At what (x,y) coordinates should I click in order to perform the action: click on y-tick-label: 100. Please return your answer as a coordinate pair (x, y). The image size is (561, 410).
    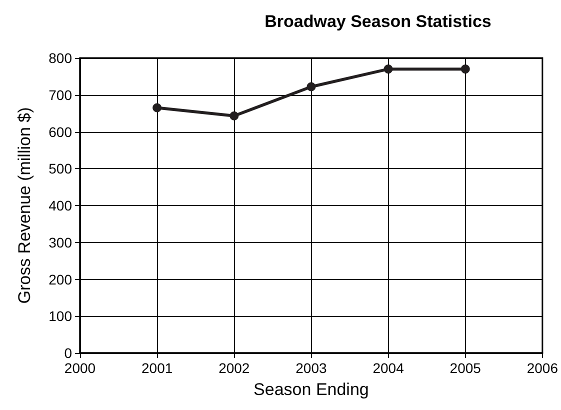
    Looking at the image, I should click on (60, 316).